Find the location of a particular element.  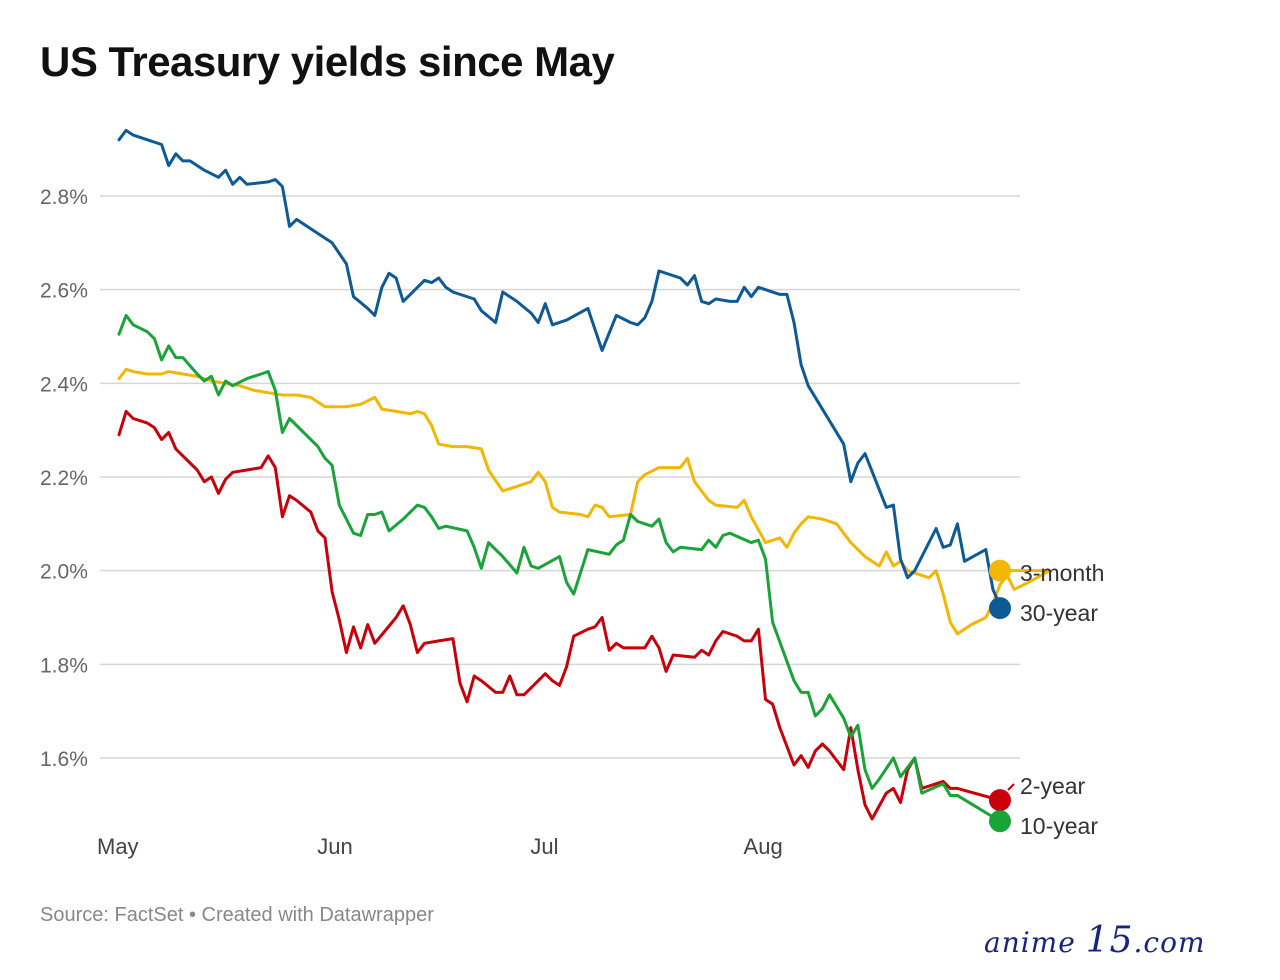

y-tick-label: 2.0% is located at coordinates (64, 572).